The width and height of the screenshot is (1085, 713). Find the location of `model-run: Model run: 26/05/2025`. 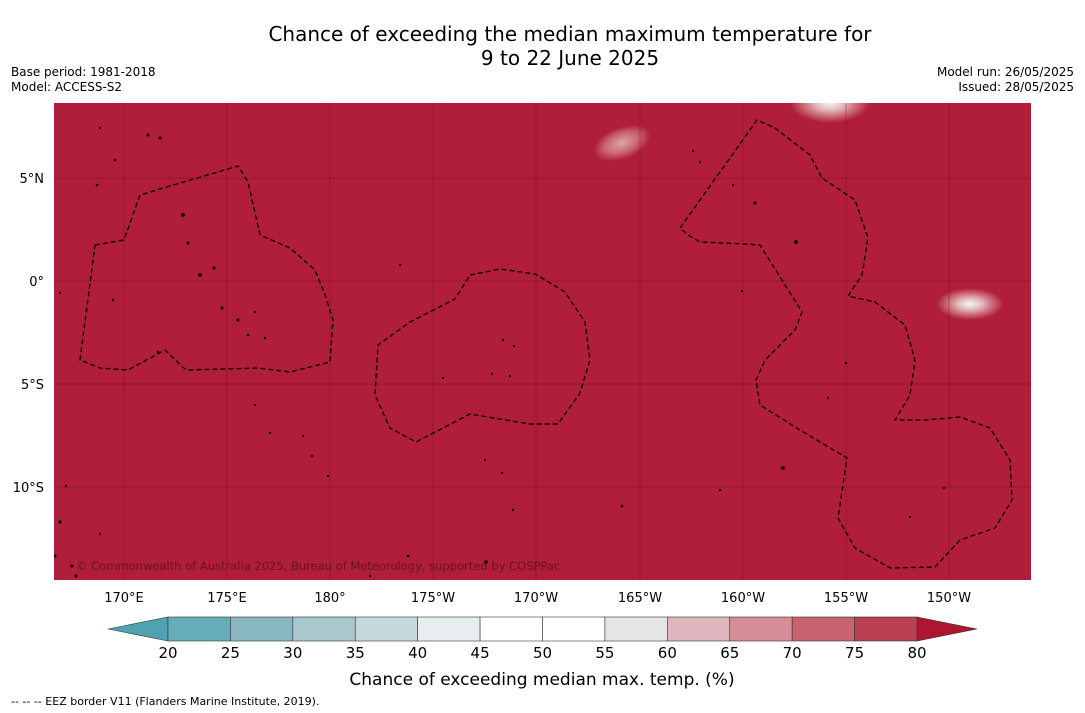

model-run: Model run: 26/05/2025 is located at coordinates (1005, 72).